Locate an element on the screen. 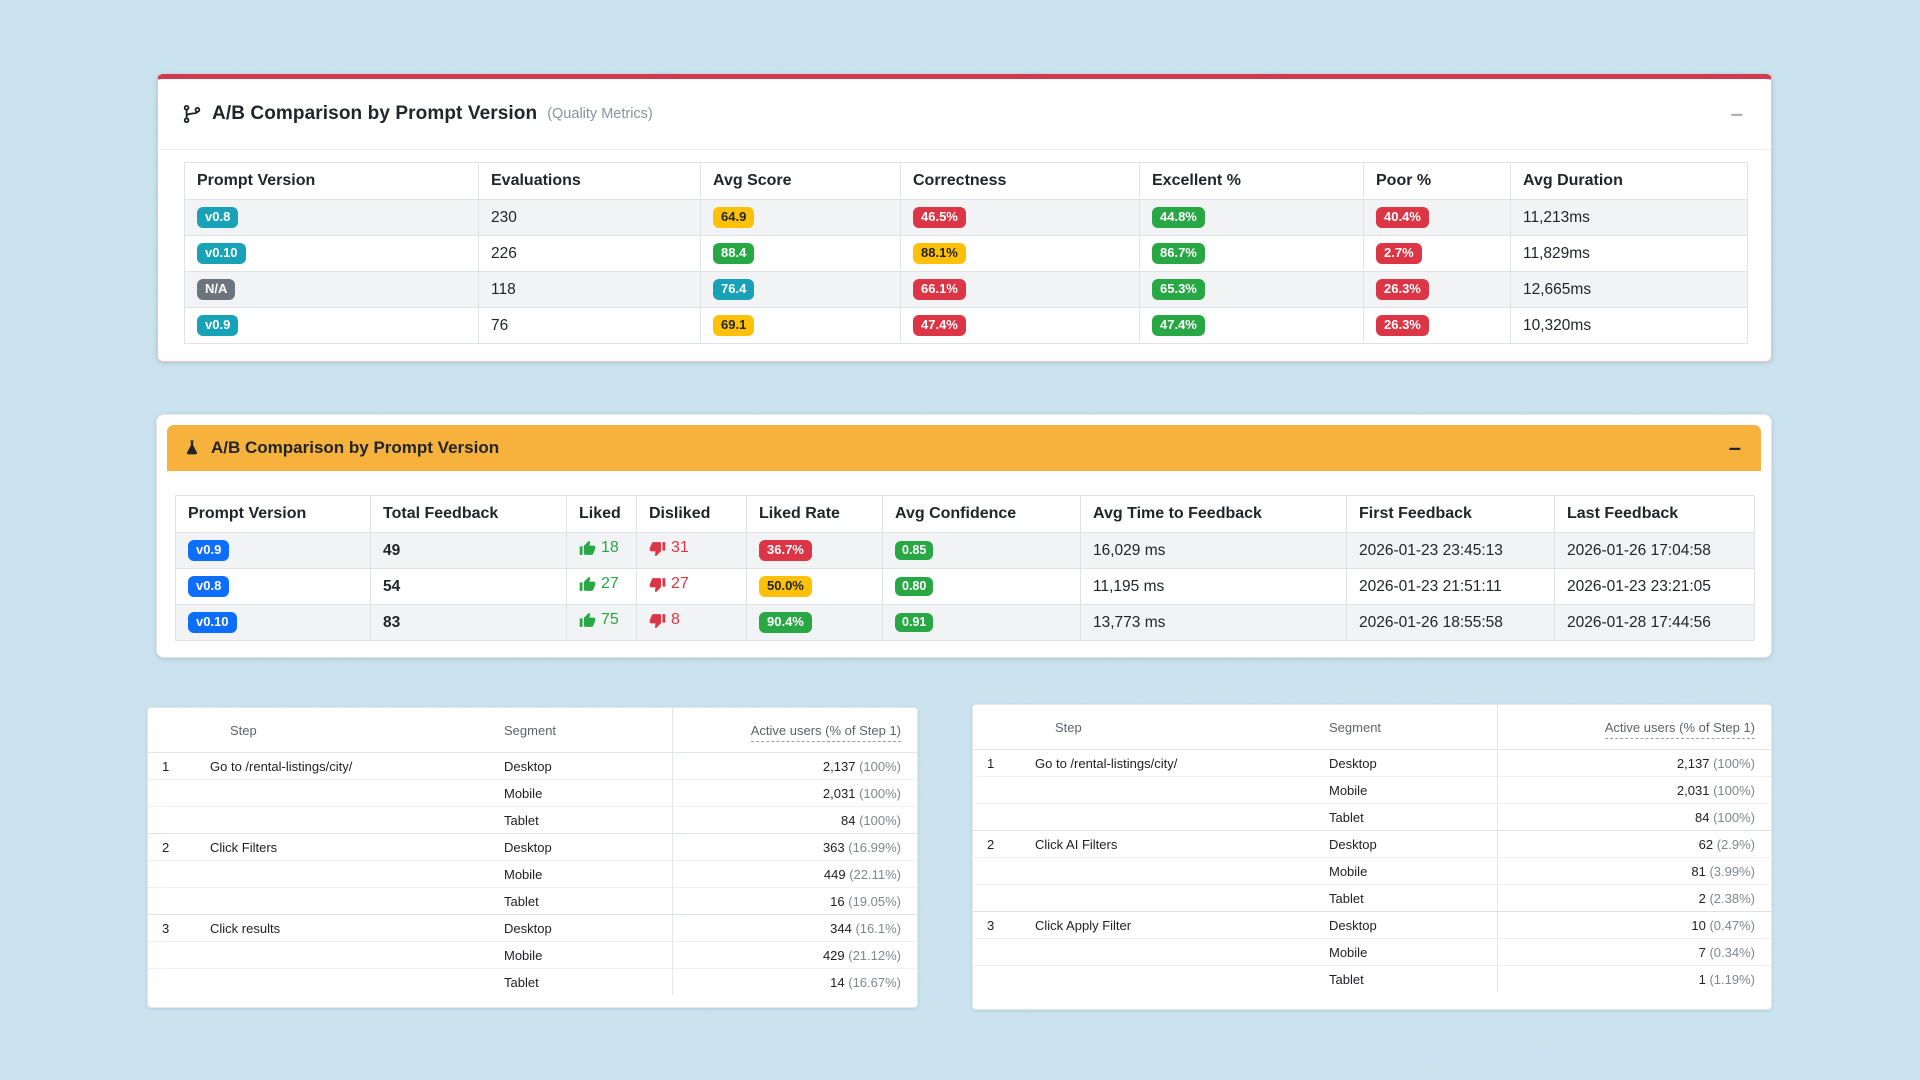  active-users-percent: (2.9%) is located at coordinates (1735, 844).